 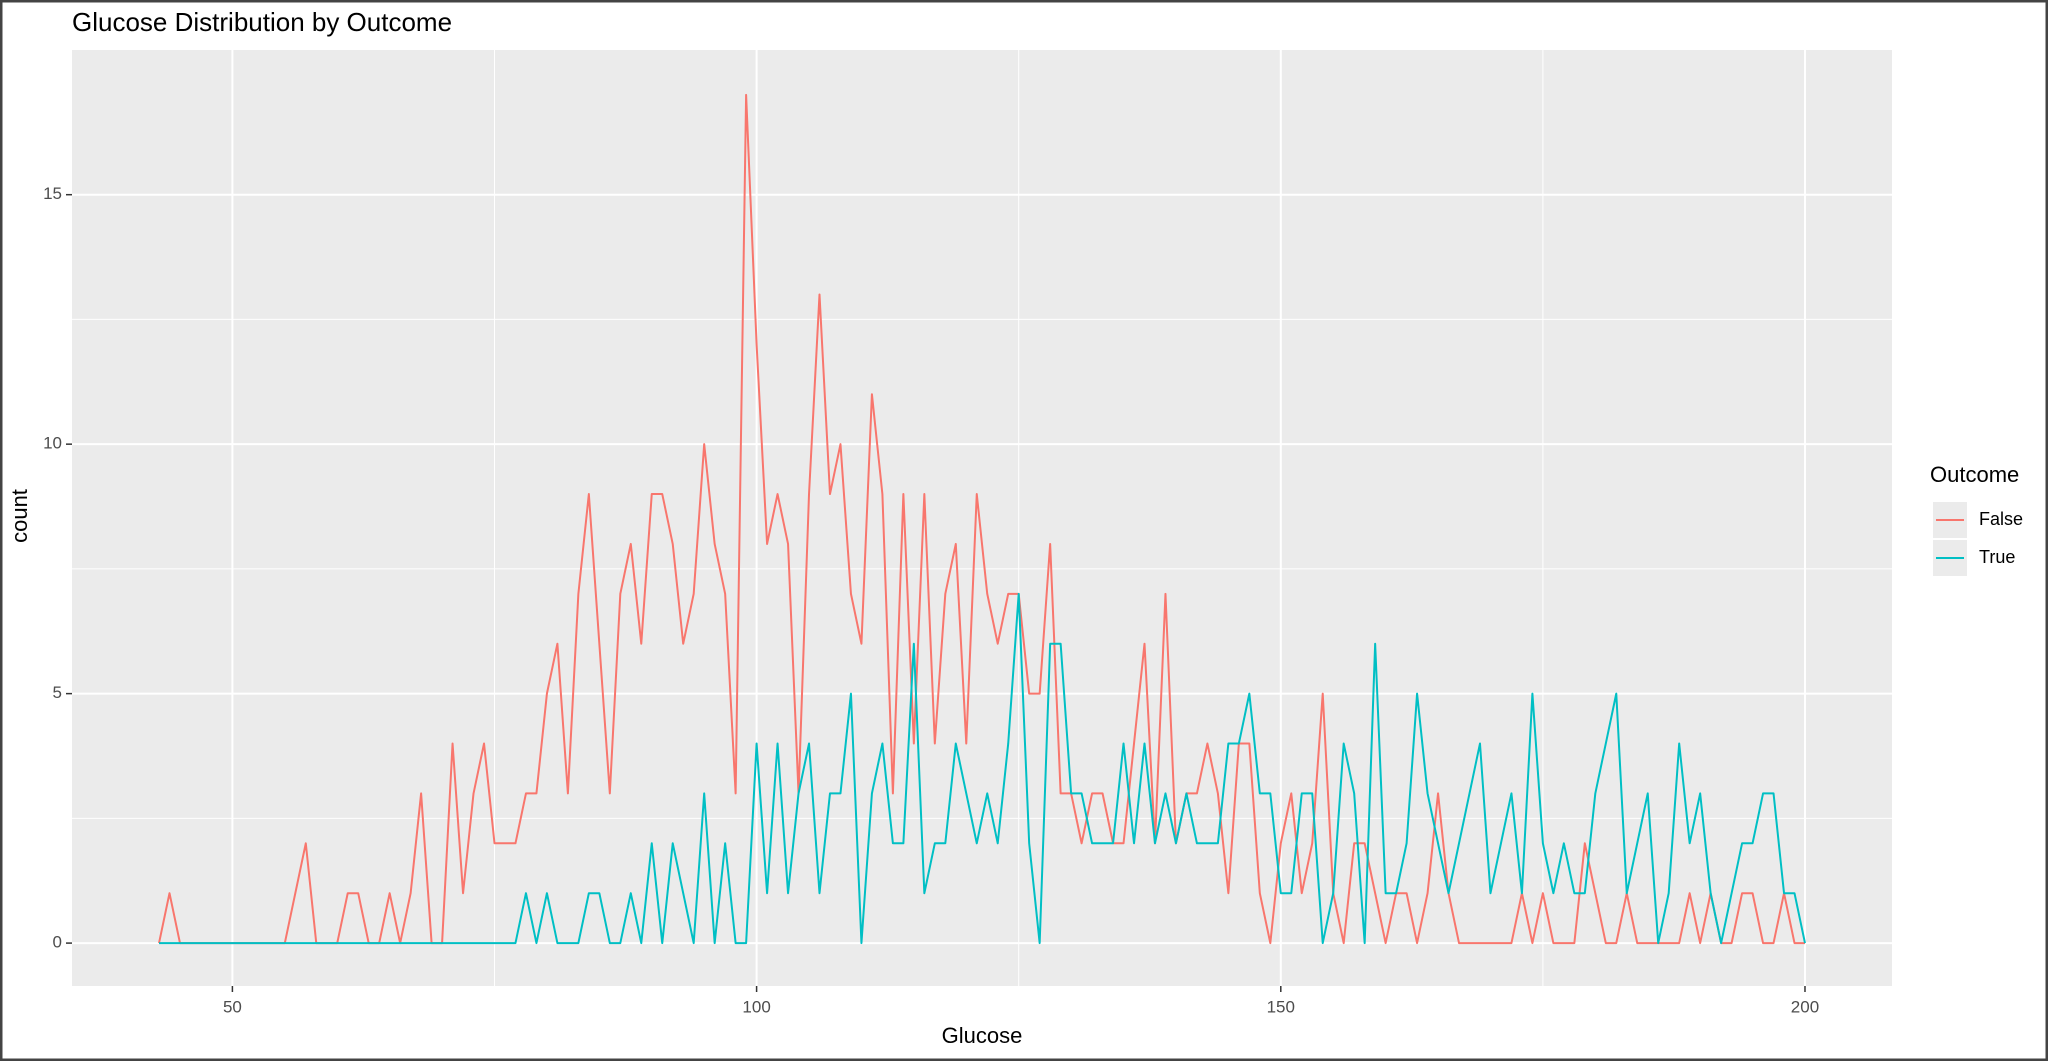 What do you see at coordinates (52, 443) in the screenshot?
I see `y-tick-label: 10` at bounding box center [52, 443].